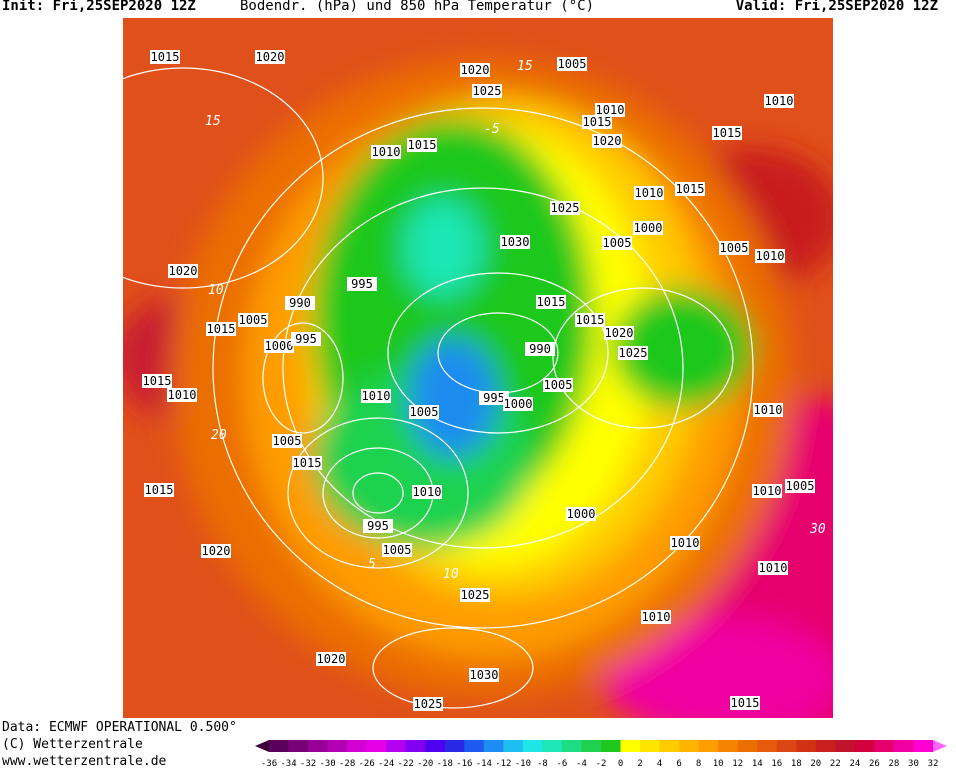 The image size is (956, 769). I want to click on temperature-label: 30, so click(817, 529).